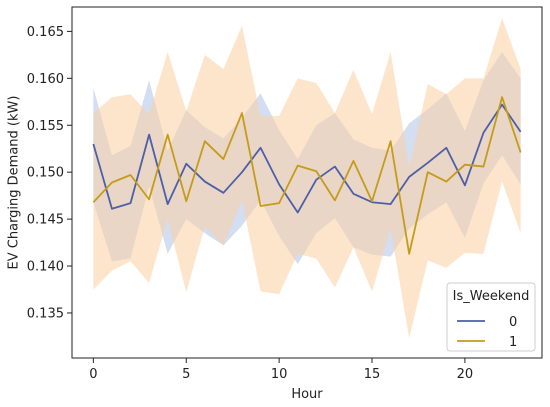 This screenshot has width=550, height=407. Describe the element at coordinates (491, 296) in the screenshot. I see `legend-title: Is_Weekend` at that location.